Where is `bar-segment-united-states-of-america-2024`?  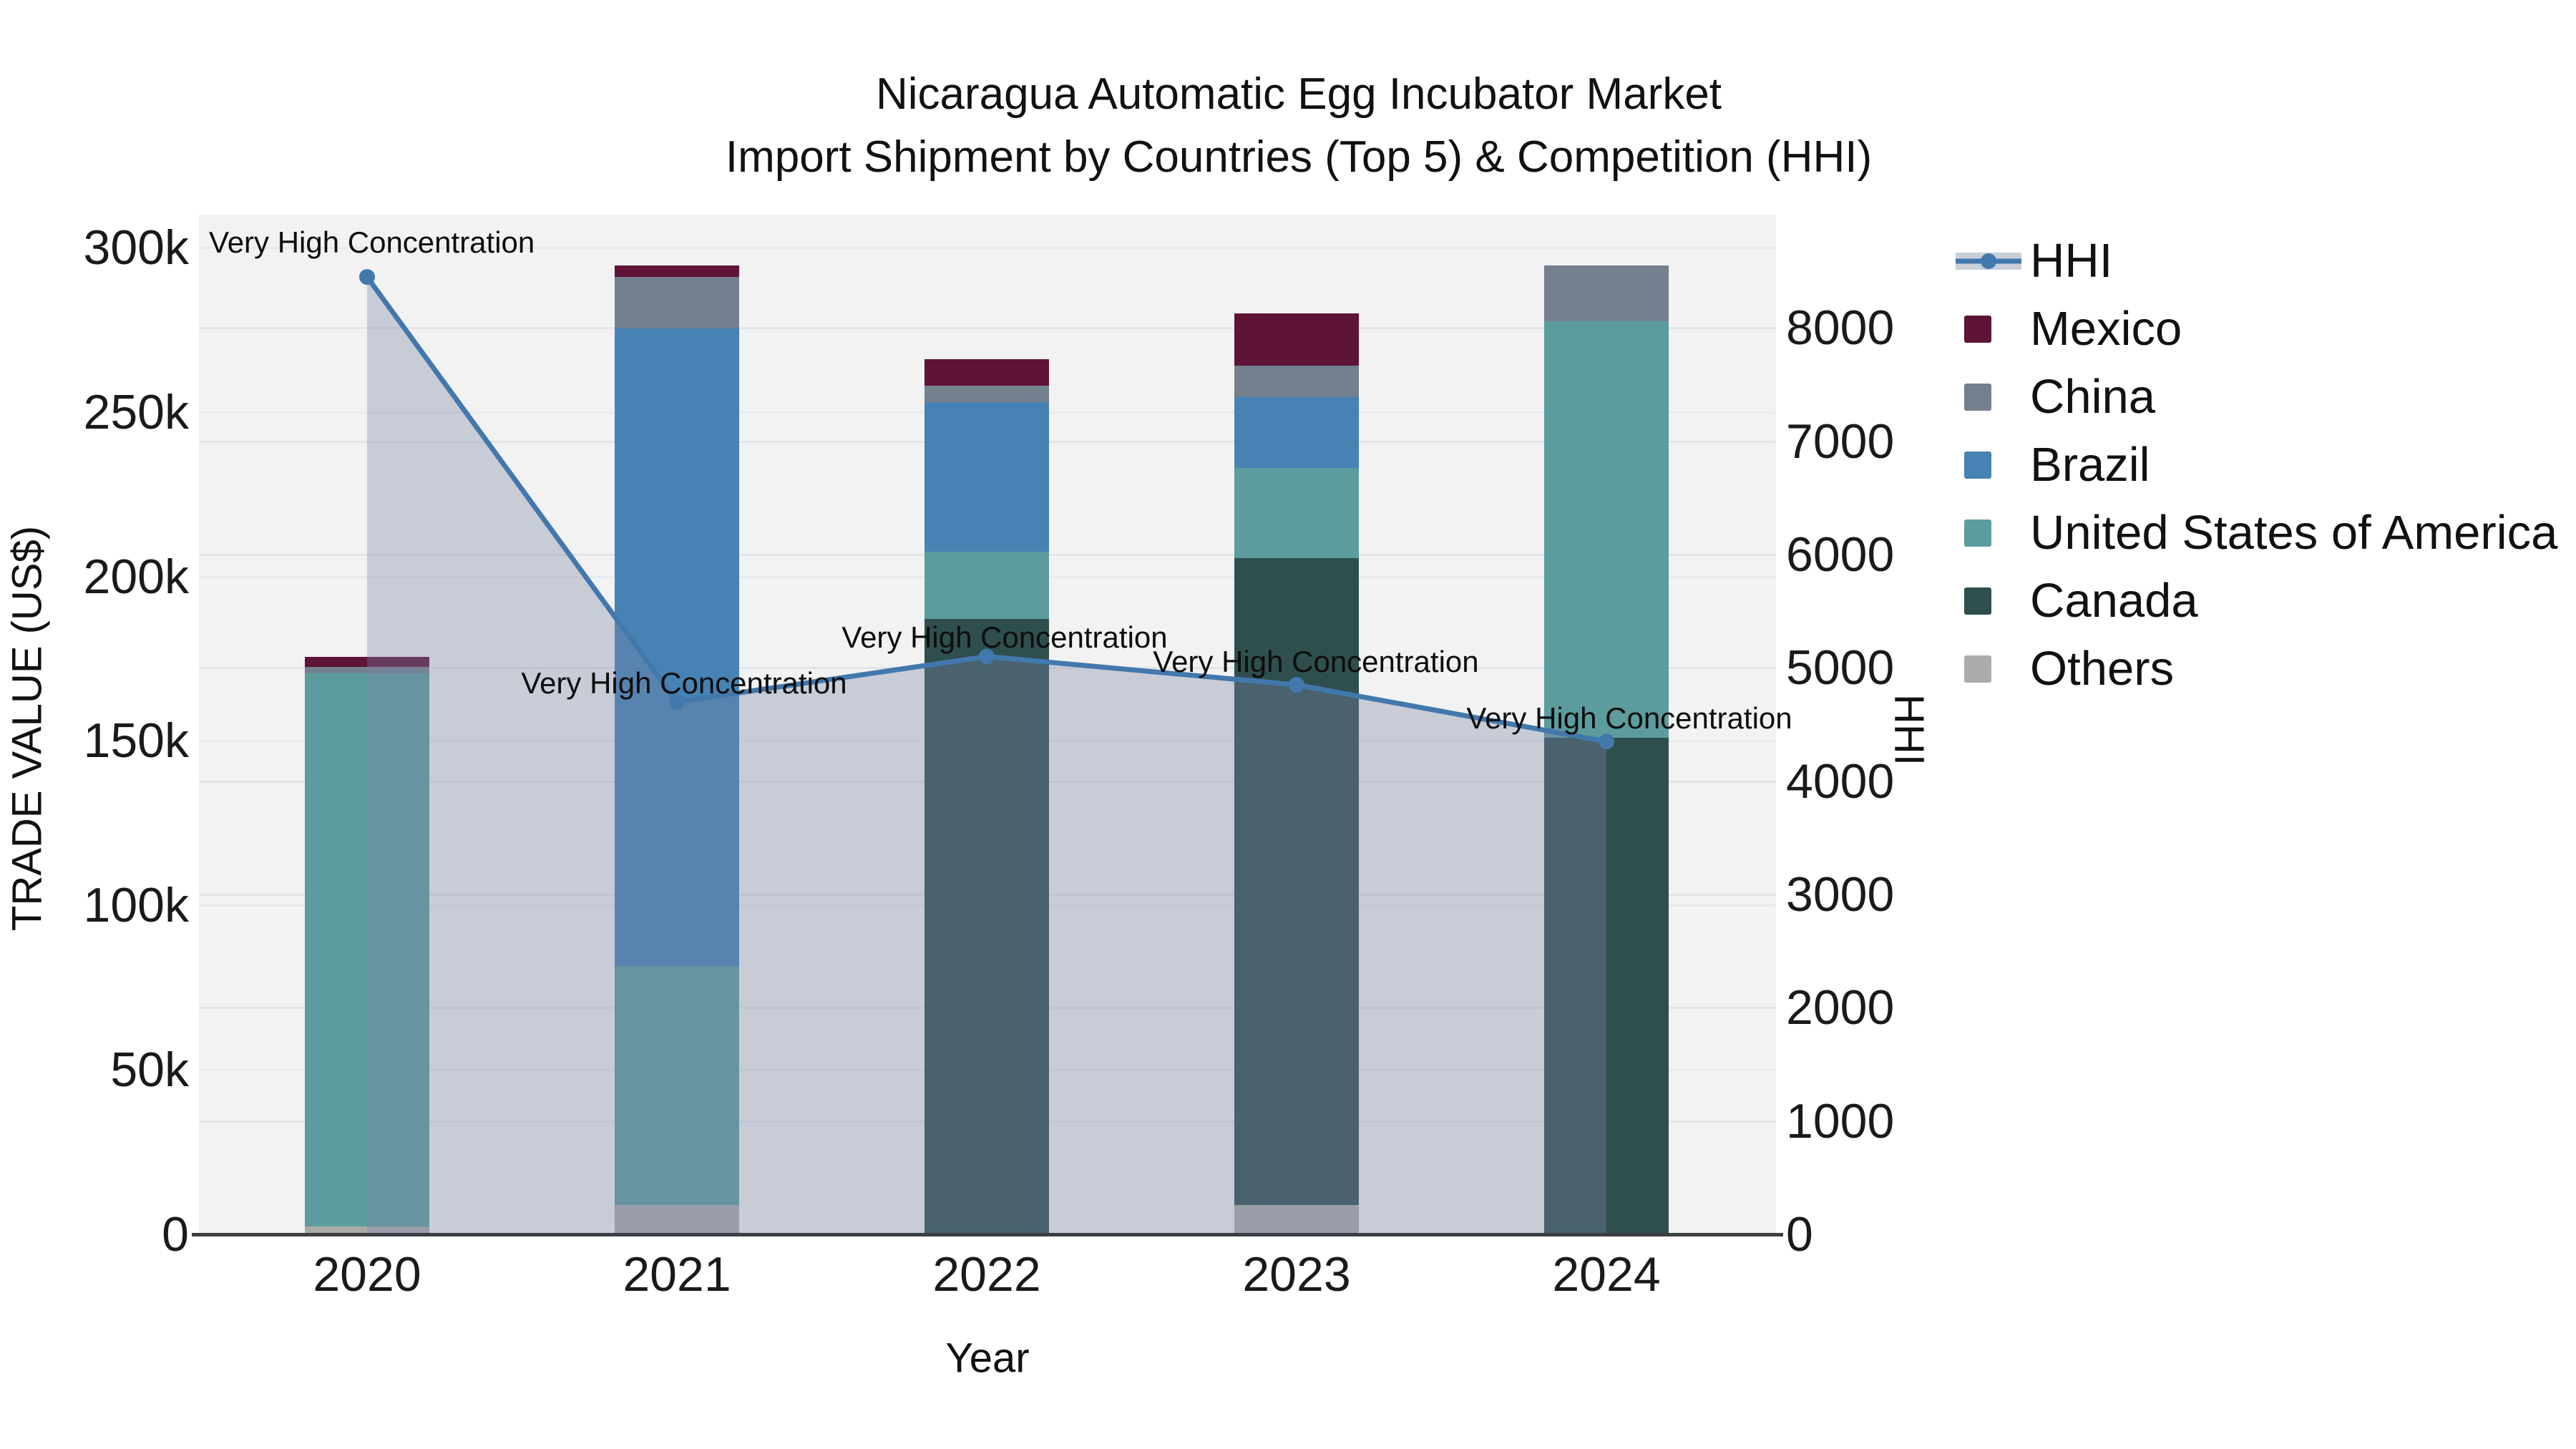 bar-segment-united-states-of-america-2024 is located at coordinates (1606, 529).